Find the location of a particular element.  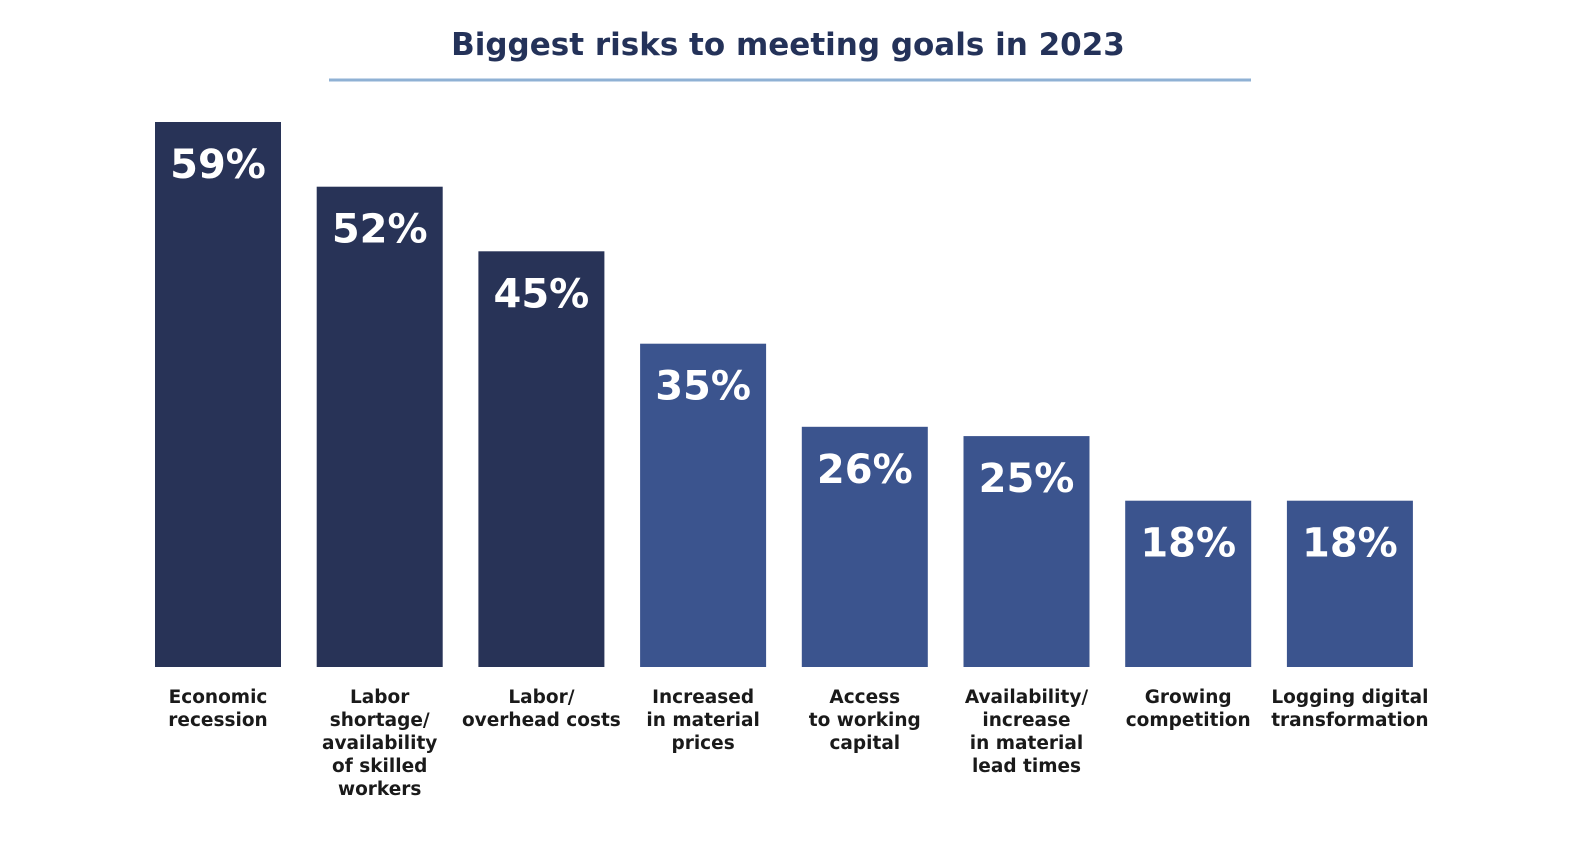

category-label-8: Logging digital transformation is located at coordinates (1349, 709).